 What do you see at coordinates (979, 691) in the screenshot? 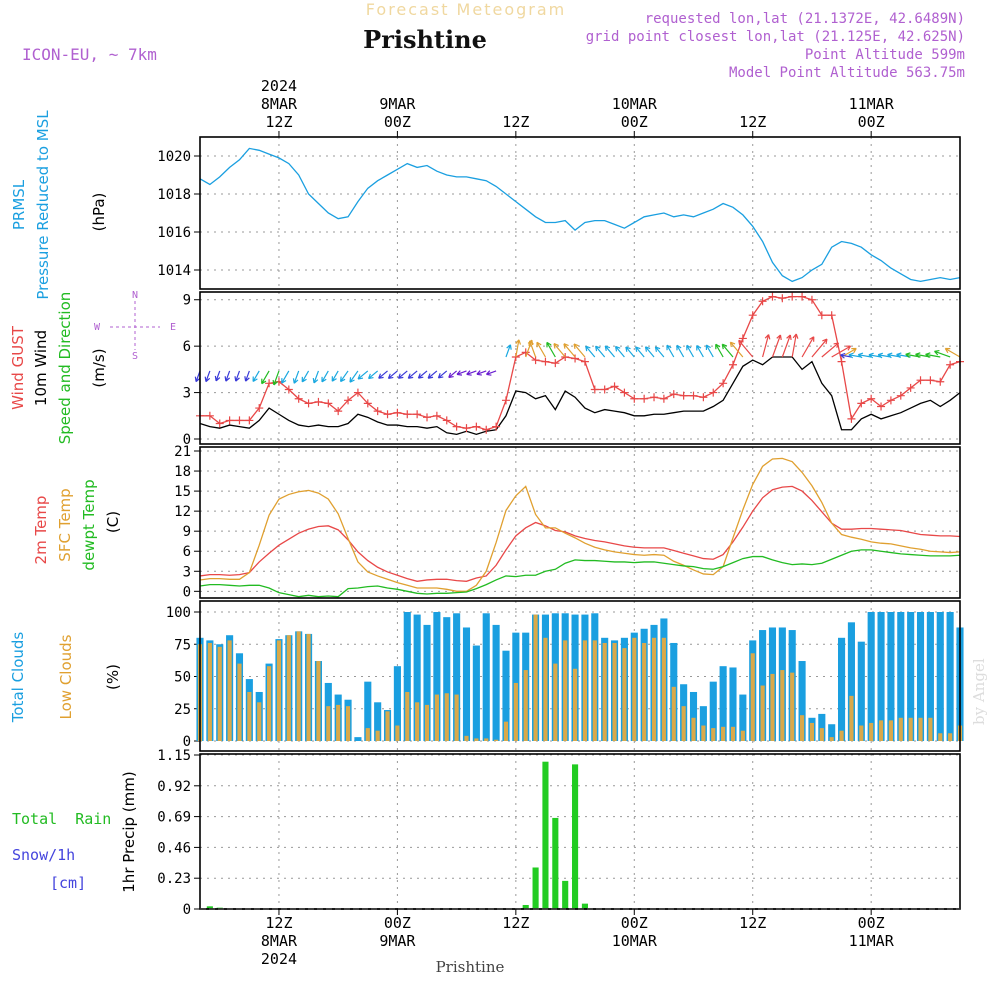
I see `credit: by Angel` at bounding box center [979, 691].